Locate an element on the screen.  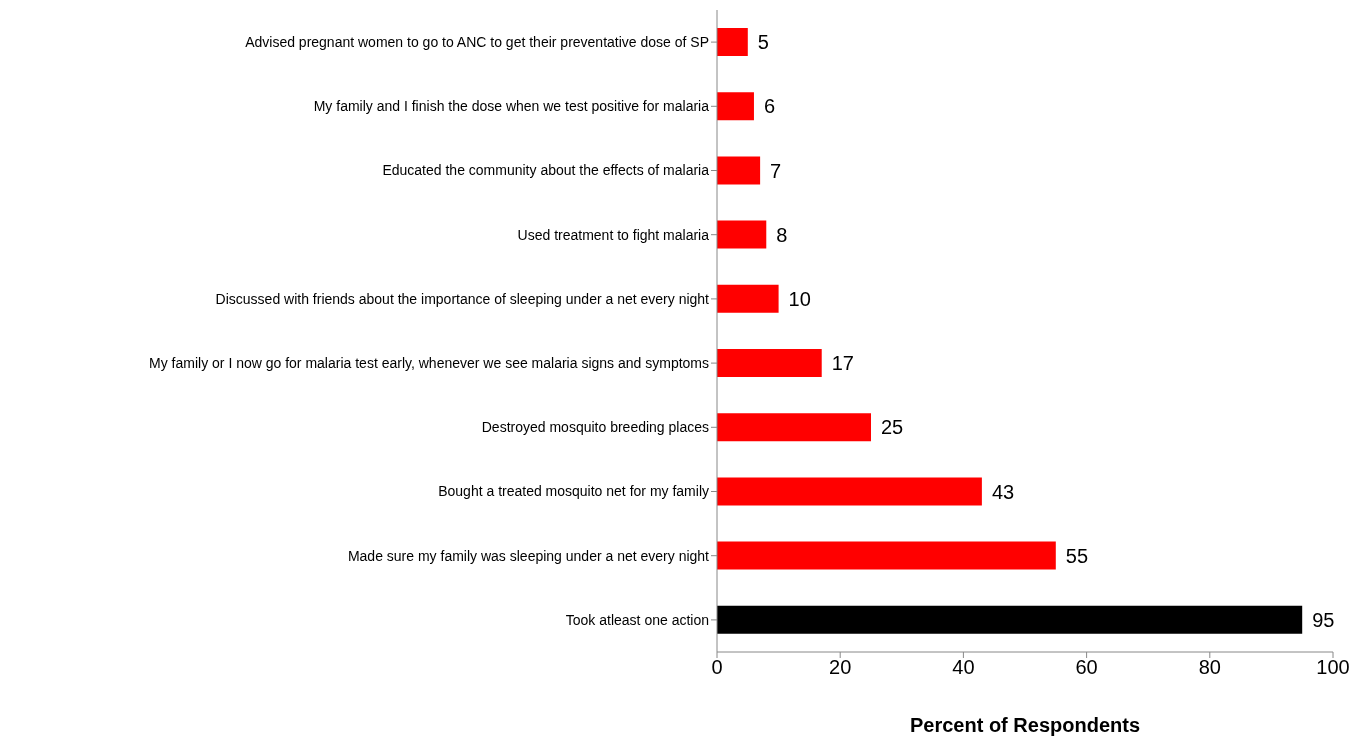
data-label: 17 is located at coordinates (842, 363).